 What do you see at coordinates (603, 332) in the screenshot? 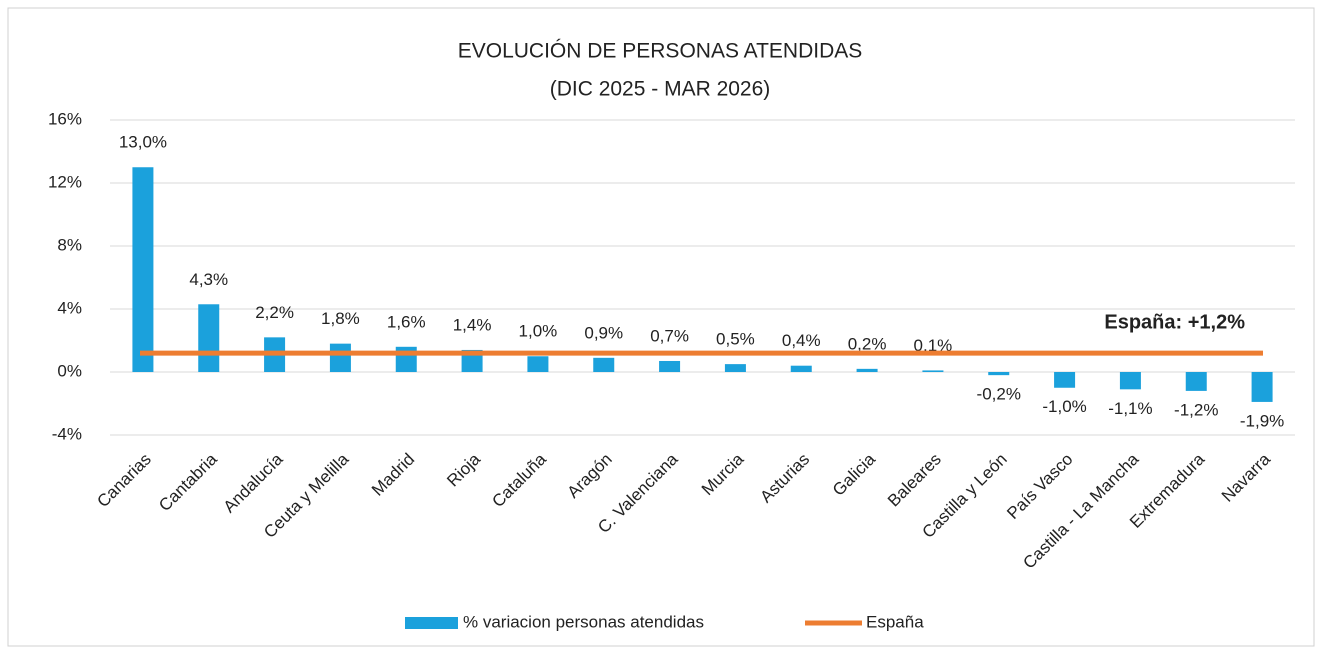
I see `data-label: 0,9%` at bounding box center [603, 332].